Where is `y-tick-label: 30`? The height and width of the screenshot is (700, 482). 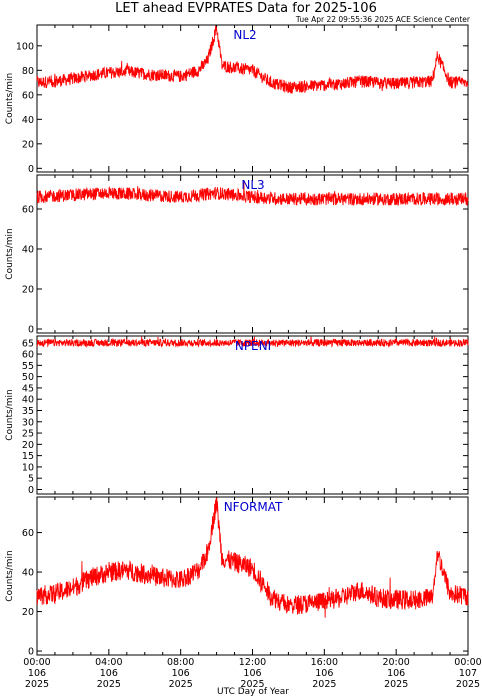
y-tick-label: 30 is located at coordinates (28, 422).